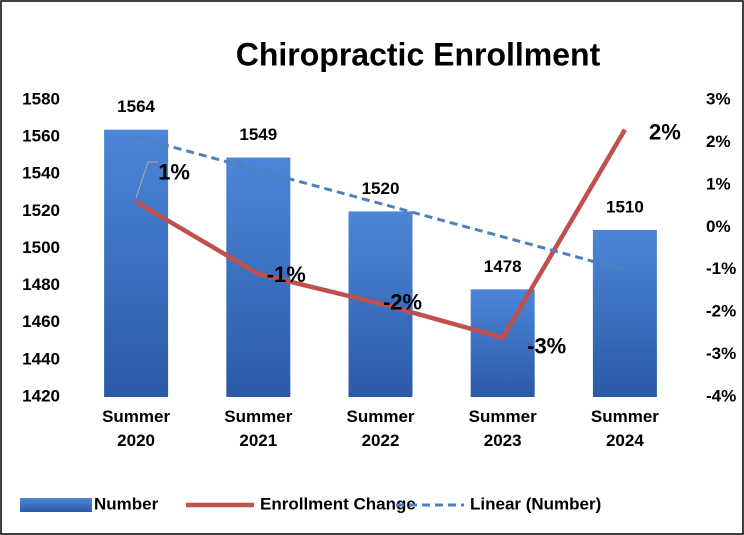 This screenshot has height=535, width=744. Describe the element at coordinates (546, 345) in the screenshot. I see `data-label: -3%` at that location.